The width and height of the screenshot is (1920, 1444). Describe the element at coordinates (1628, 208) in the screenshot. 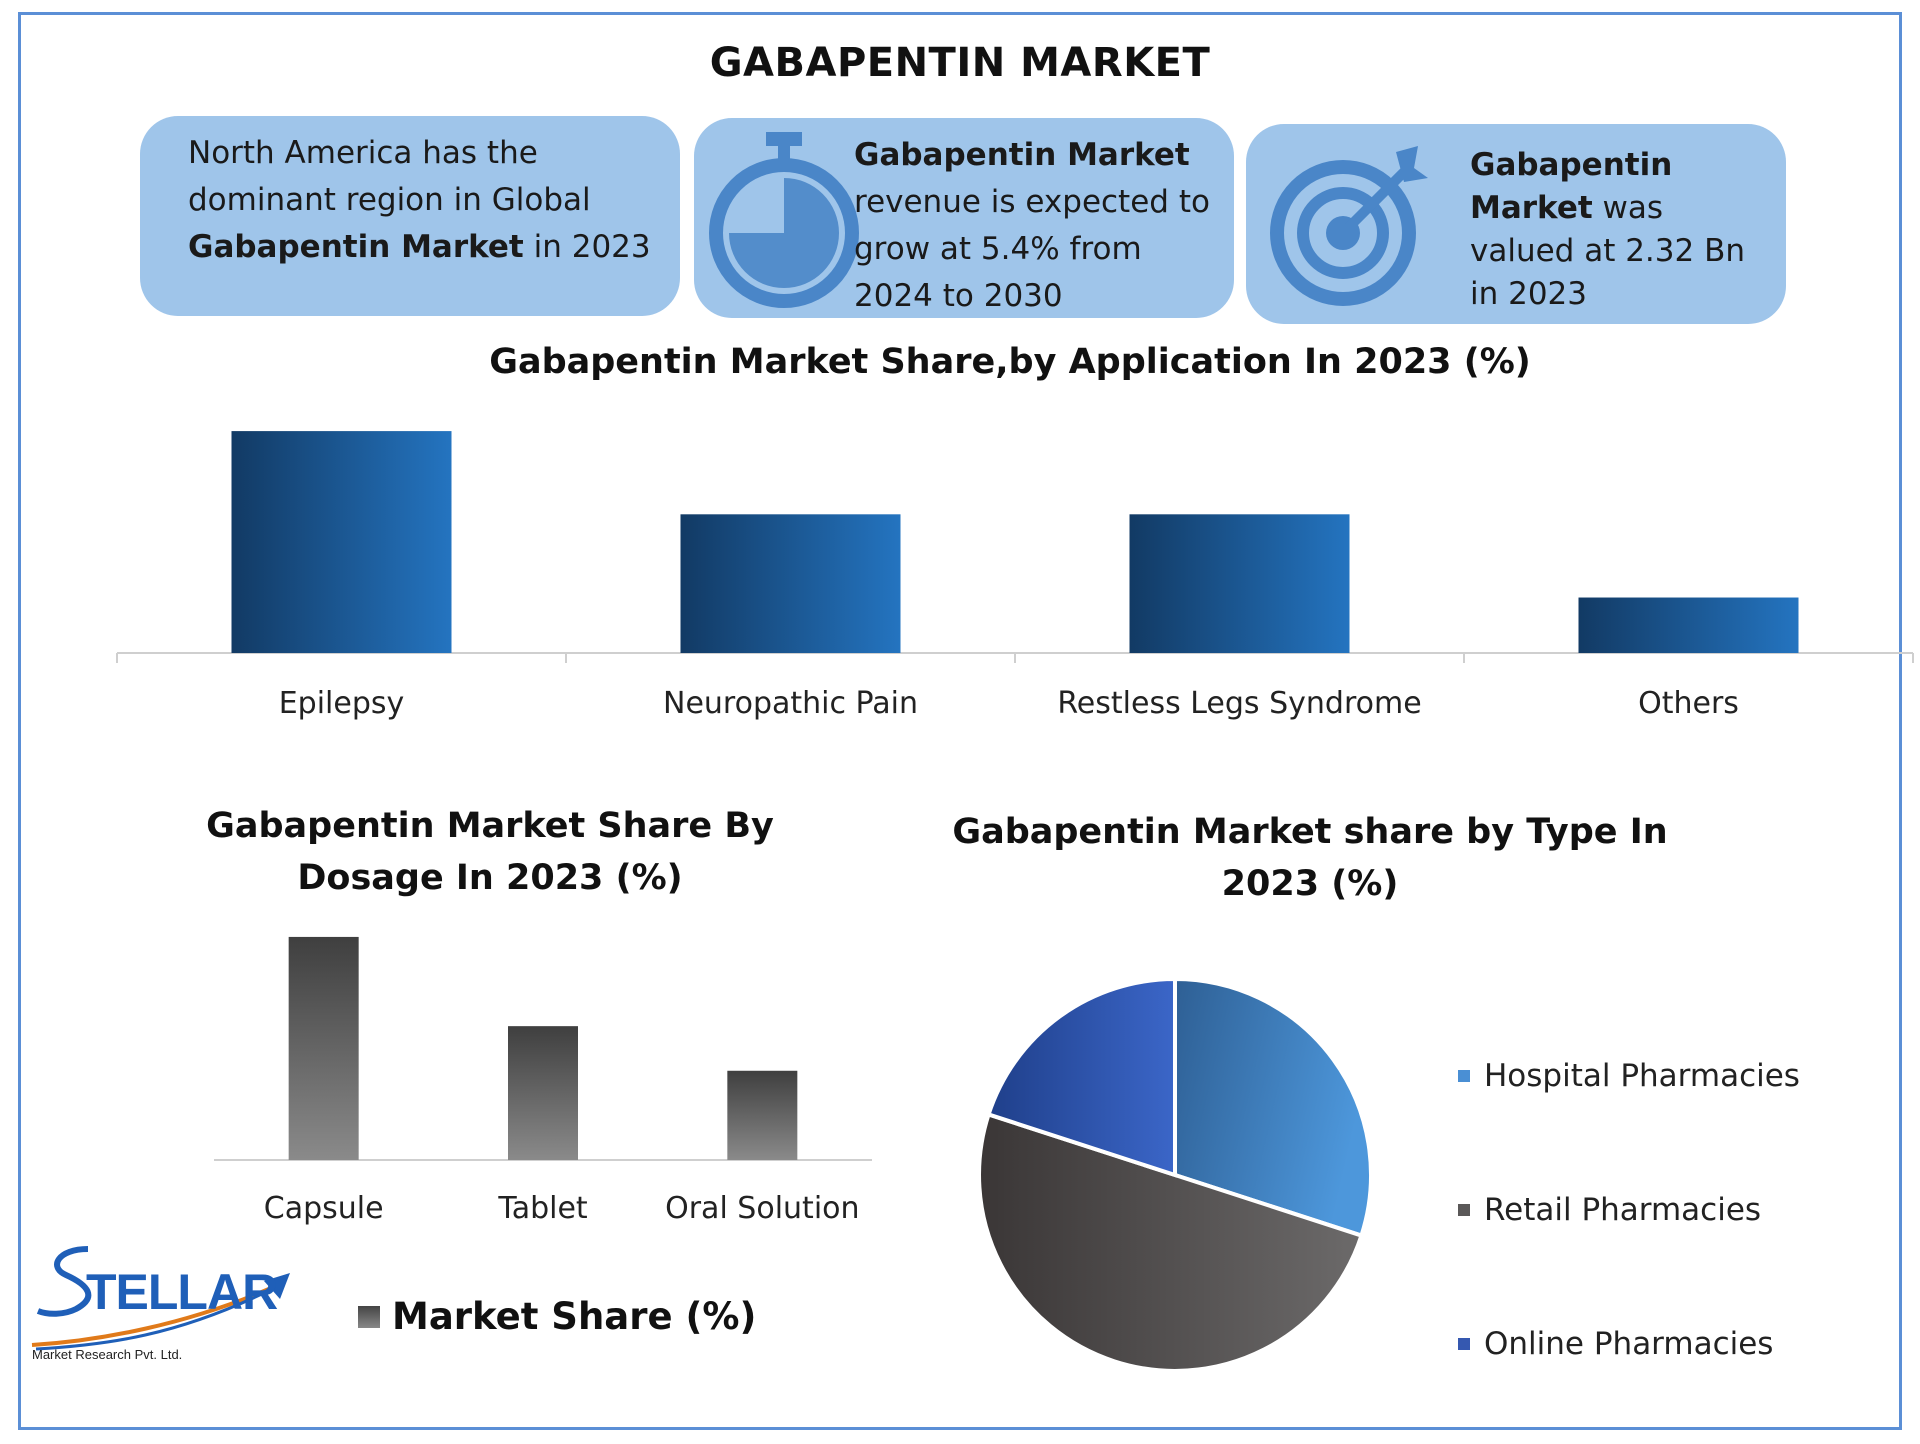

I see `card-text-run: was` at that location.